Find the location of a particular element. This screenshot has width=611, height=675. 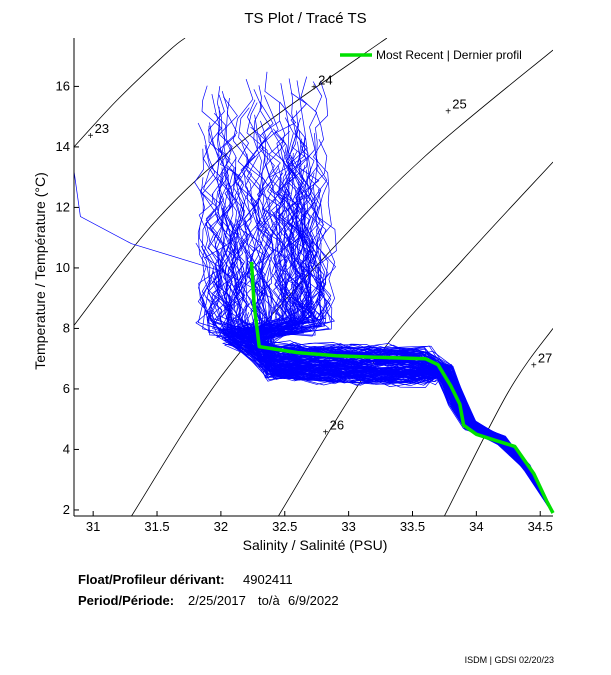

period-start: 2/25/2017 is located at coordinates (217, 600).